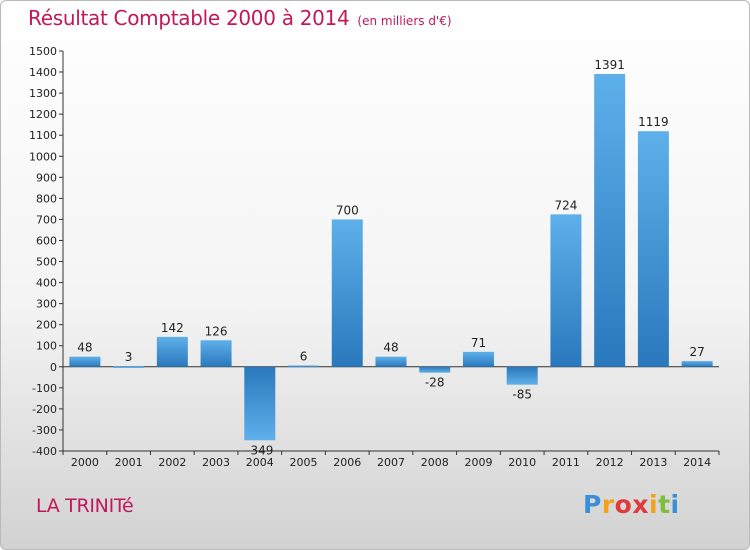 Image resolution: width=750 pixels, height=550 pixels. Describe the element at coordinates (664, 504) in the screenshot. I see `logo-letter: t` at that location.